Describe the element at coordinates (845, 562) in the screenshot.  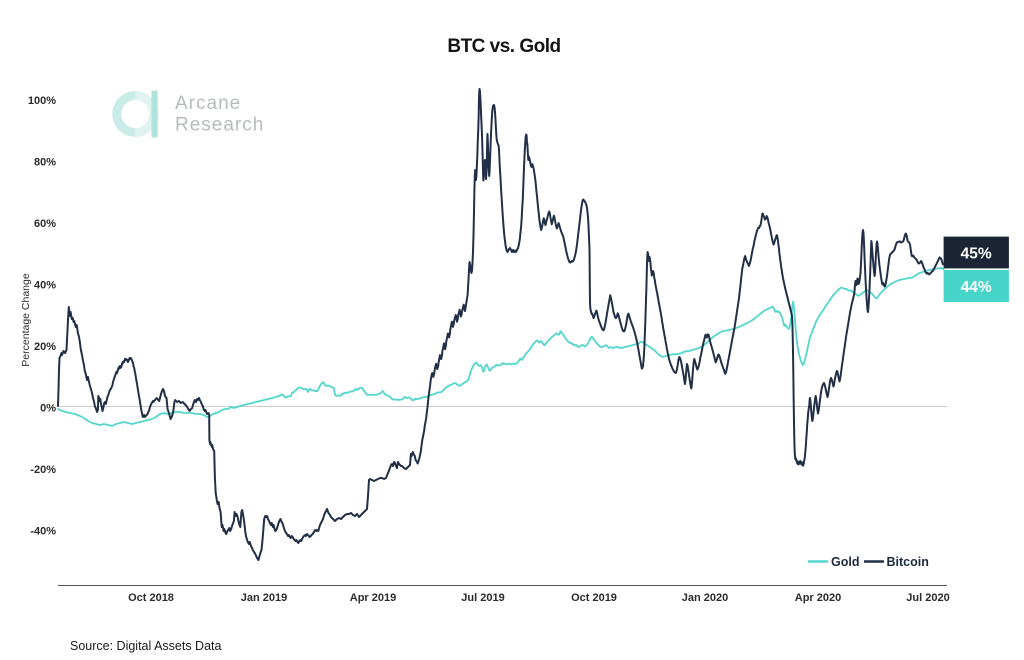
I see `svg-text: Gold` at that location.